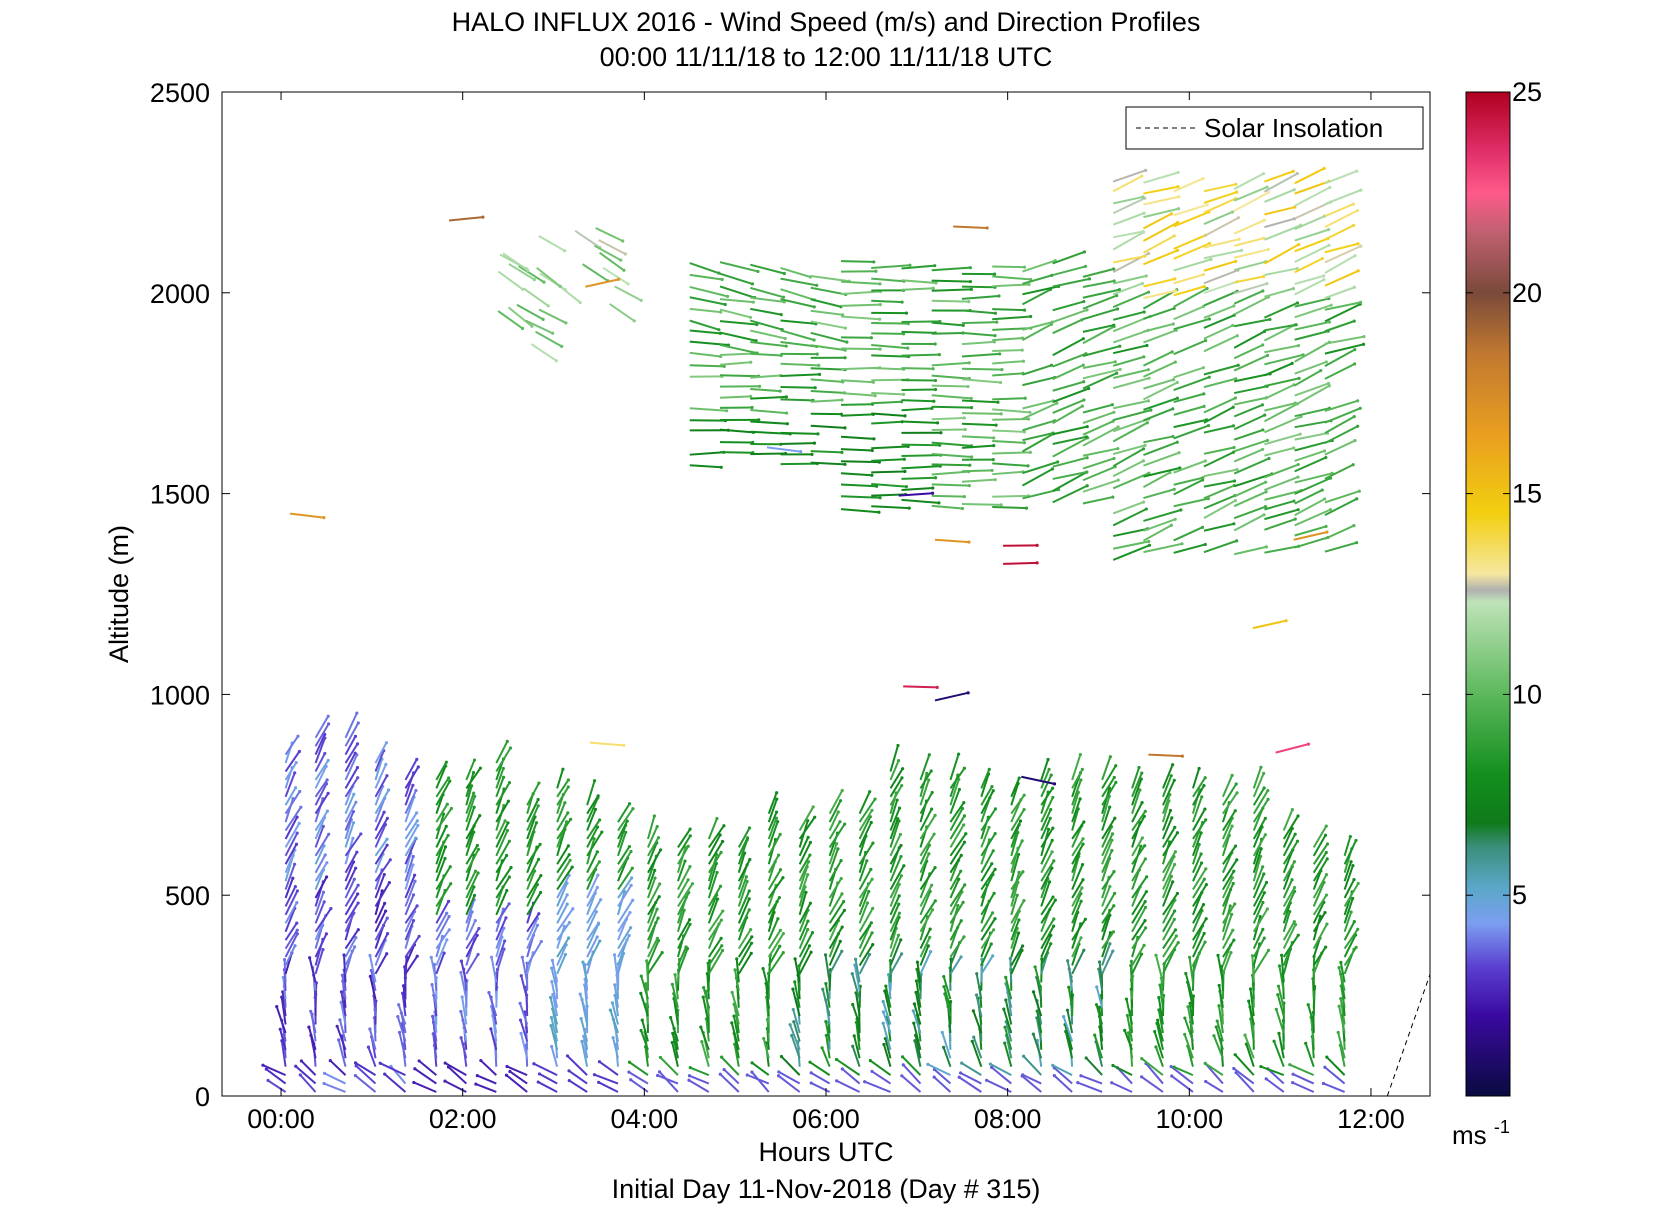  Describe the element at coordinates (1481, 1133) in the screenshot. I see `colorbar-unit: ms -1` at that location.